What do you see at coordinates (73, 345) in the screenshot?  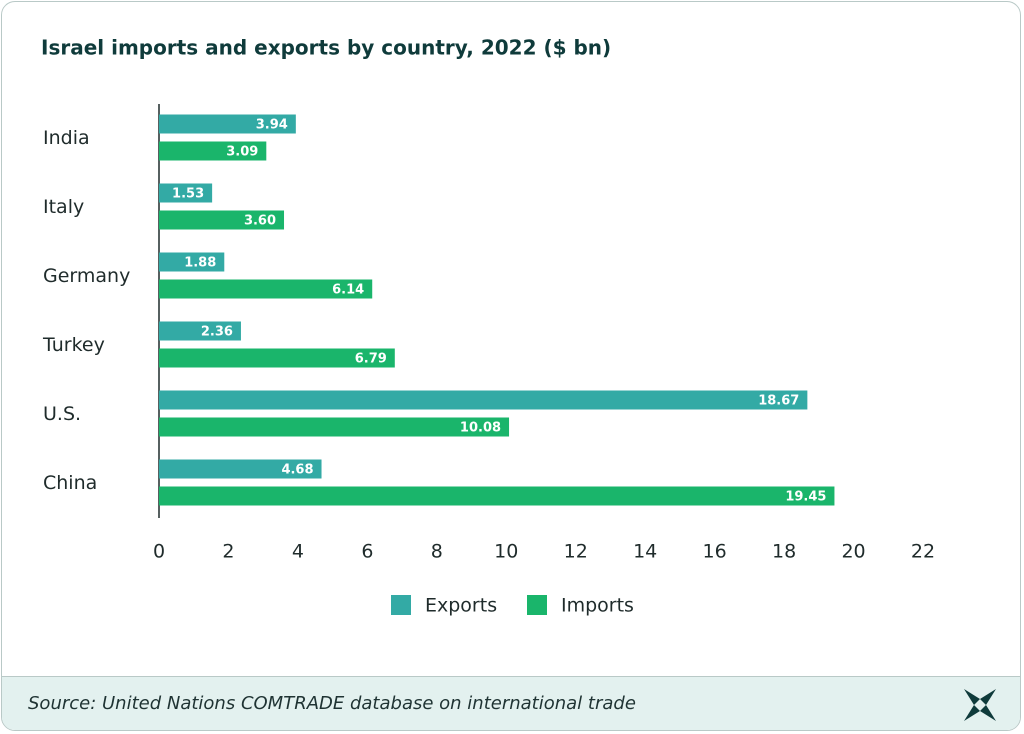 I see `category-label: Turkey` at bounding box center [73, 345].